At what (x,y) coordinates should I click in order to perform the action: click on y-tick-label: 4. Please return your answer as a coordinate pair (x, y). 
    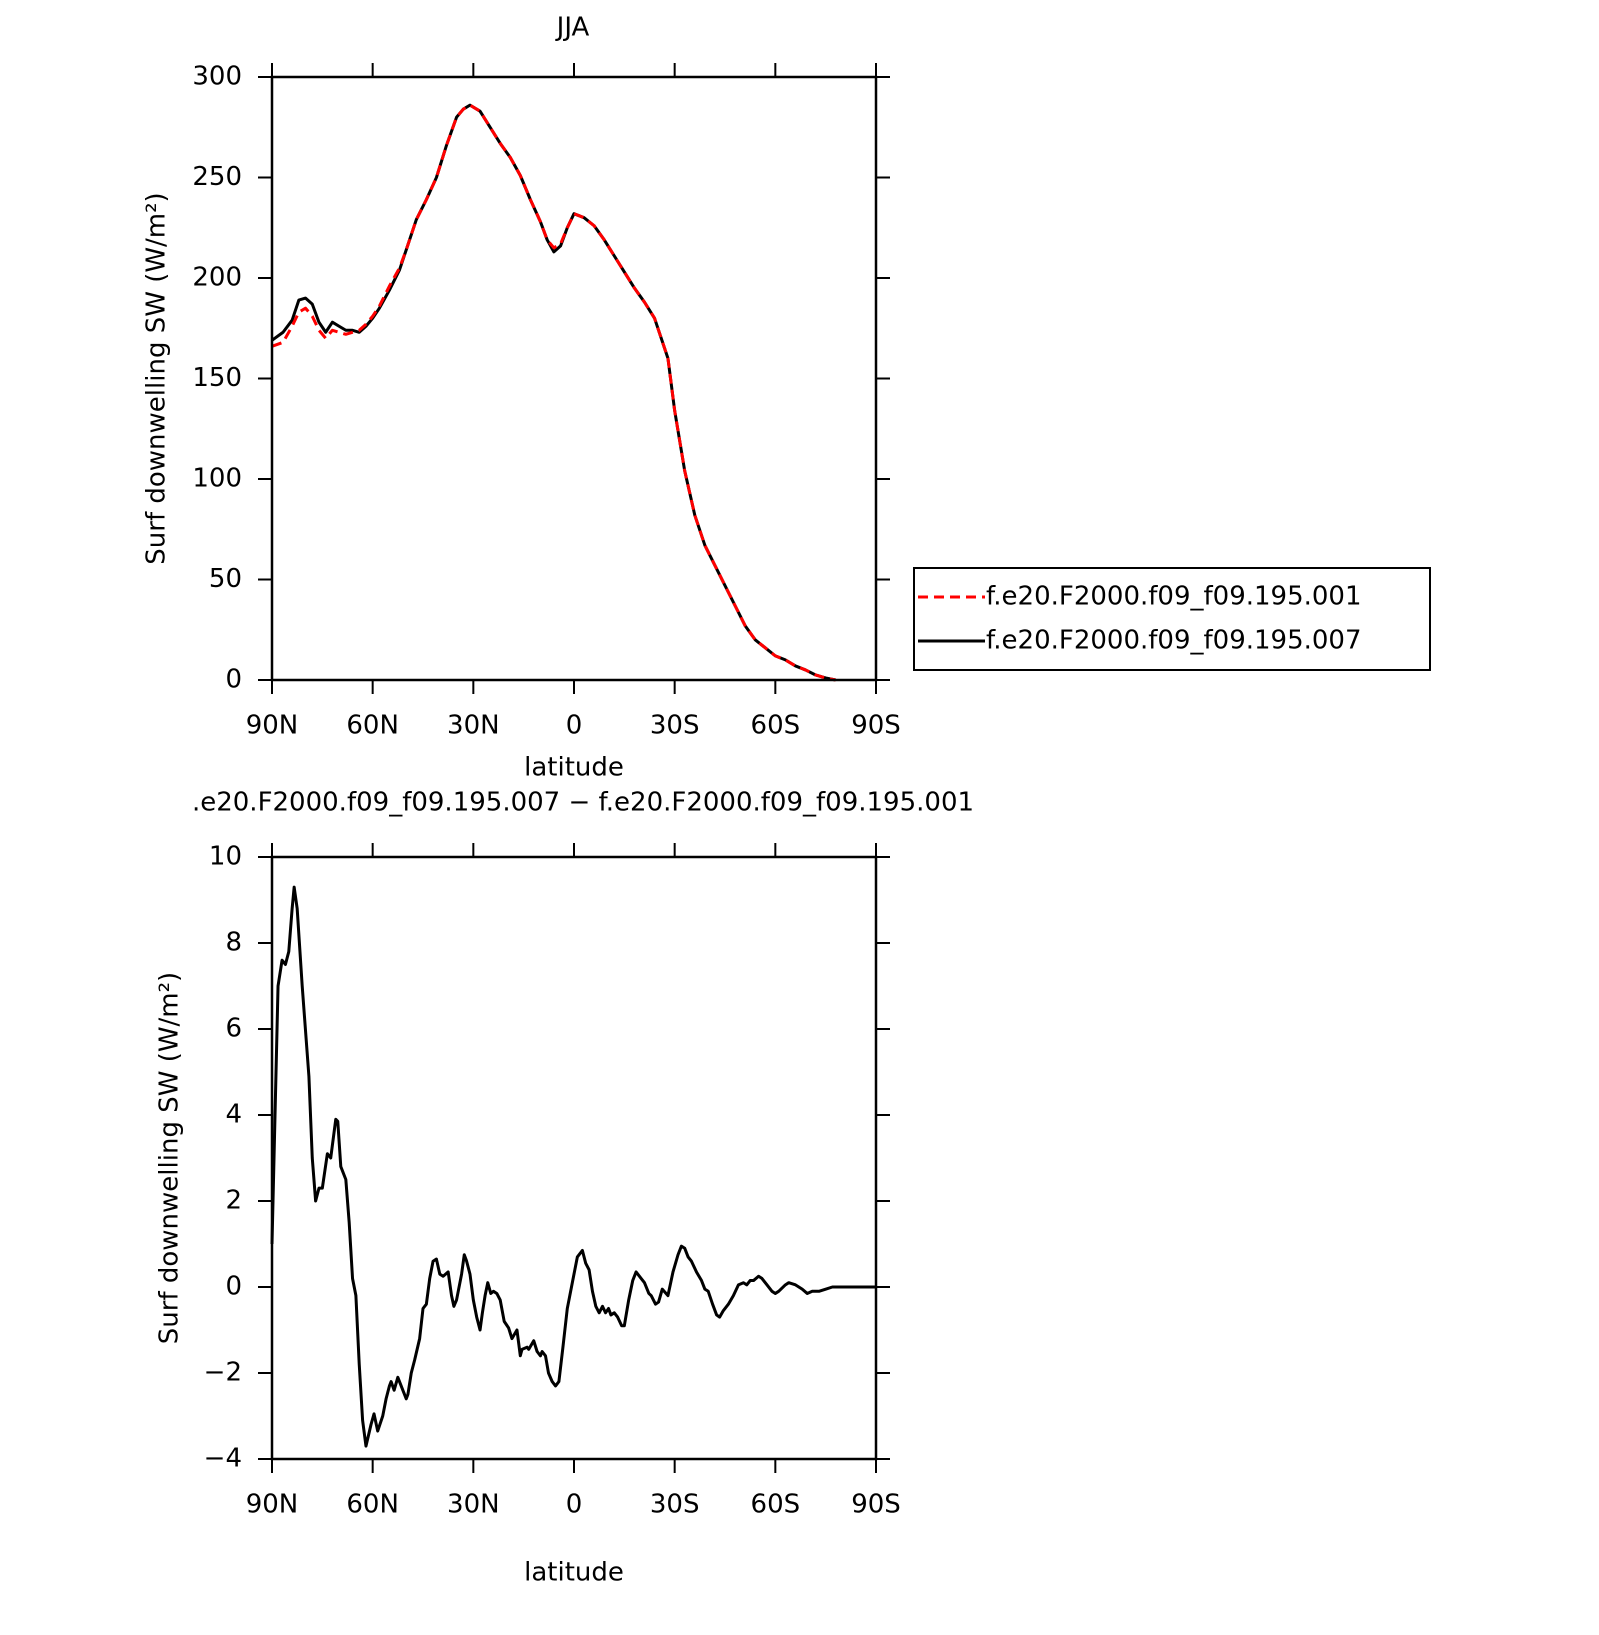
    Looking at the image, I should click on (233, 1115).